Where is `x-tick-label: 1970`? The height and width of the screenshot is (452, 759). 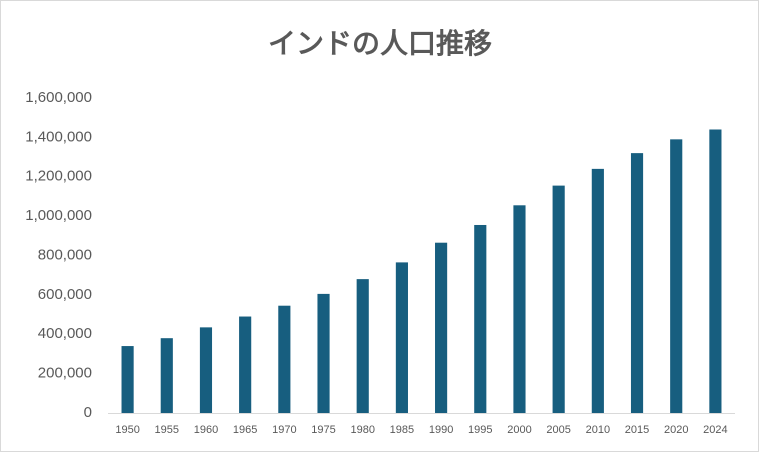 x-tick-label: 1970 is located at coordinates (284, 430).